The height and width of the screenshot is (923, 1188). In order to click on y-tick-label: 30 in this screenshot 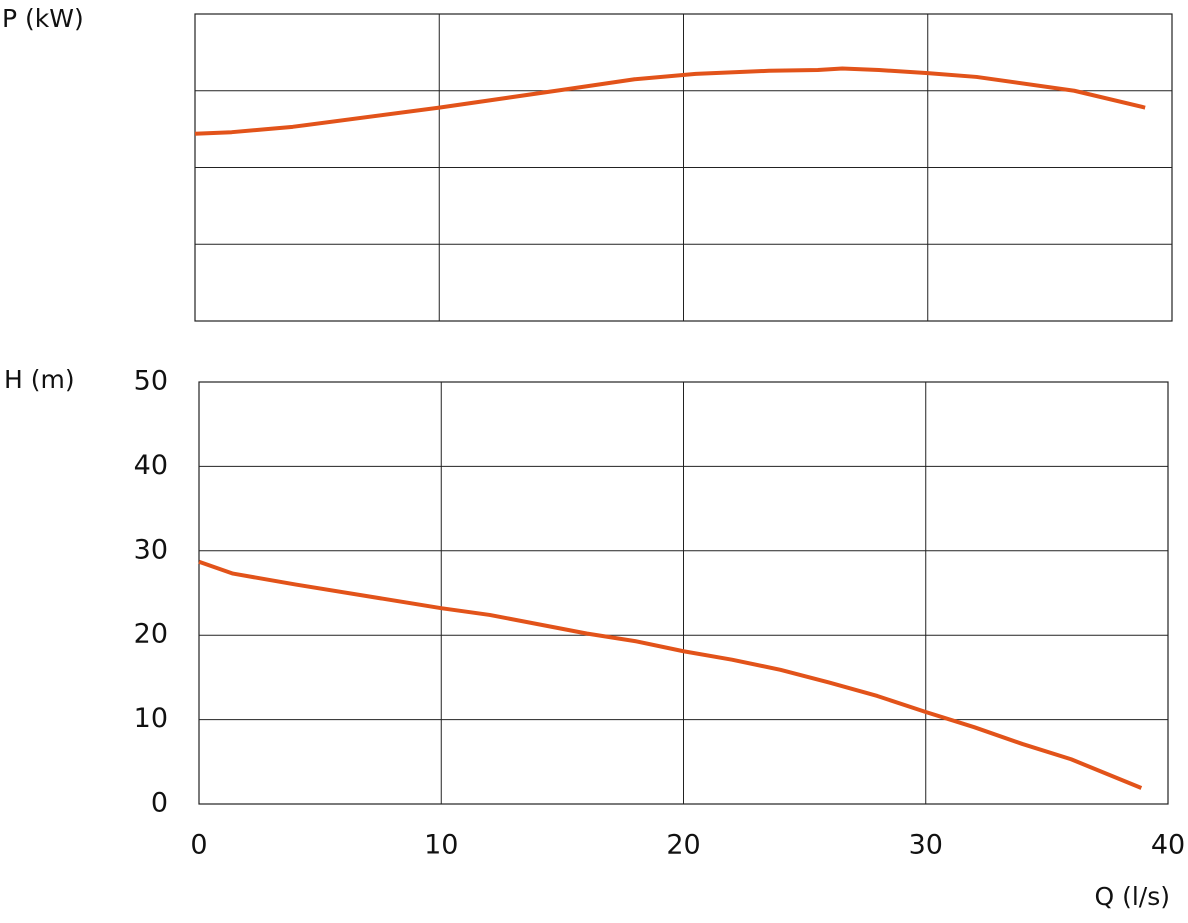, I will do `click(151, 549)`.